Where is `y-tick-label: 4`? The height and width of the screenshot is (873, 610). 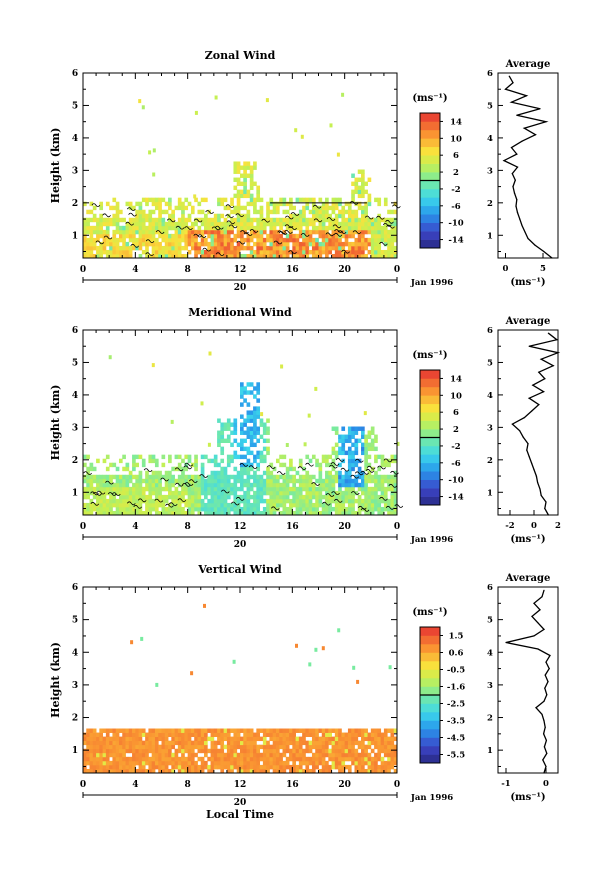
y-tick-label: 4 is located at coordinates (75, 653).